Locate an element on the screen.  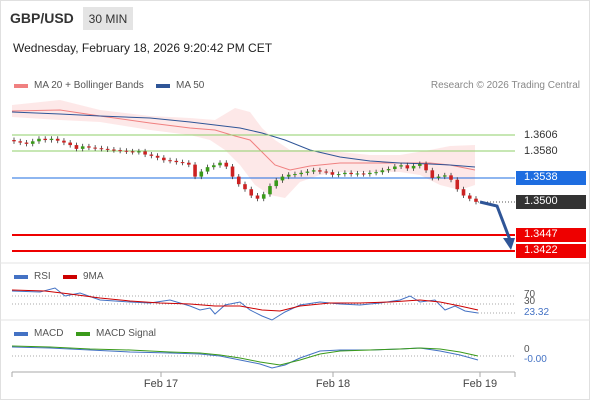
resistance-label-2: 1.3580 is located at coordinates (541, 151).